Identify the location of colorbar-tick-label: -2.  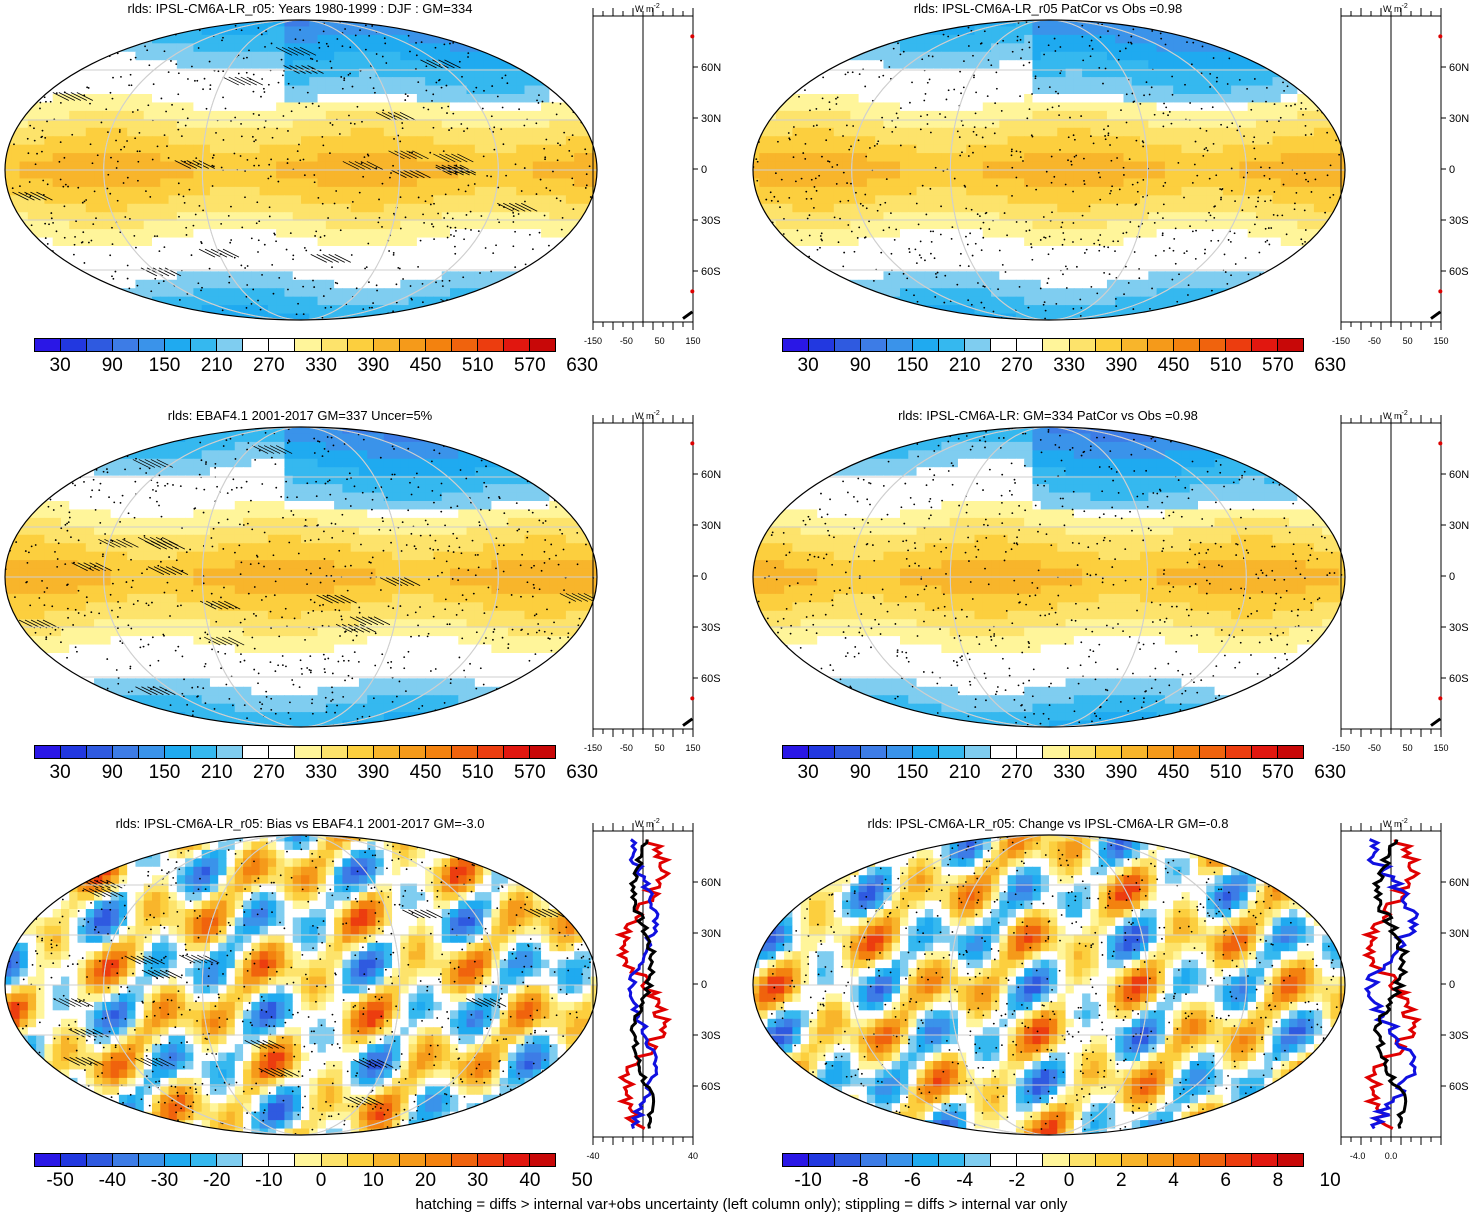
(1016, 1181).